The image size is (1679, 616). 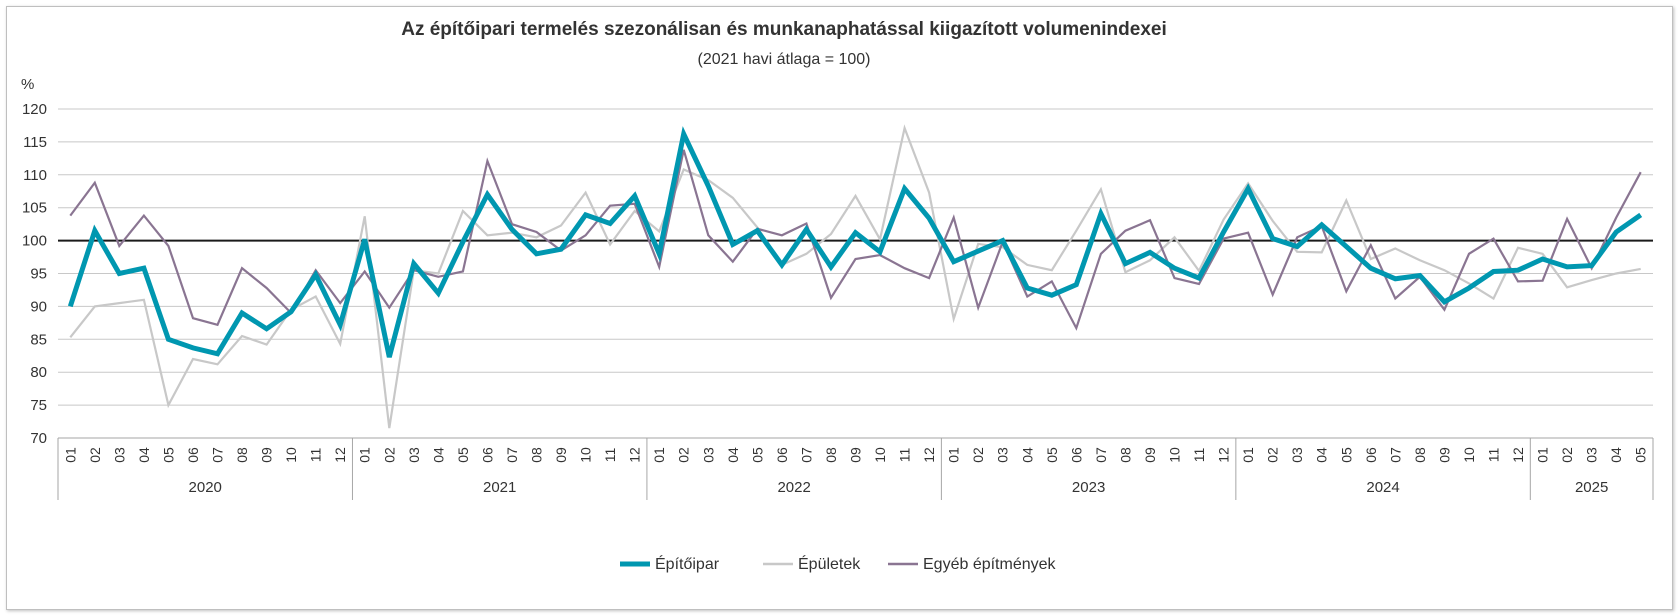 I want to click on y-tick-label: 120, so click(x=34, y=109).